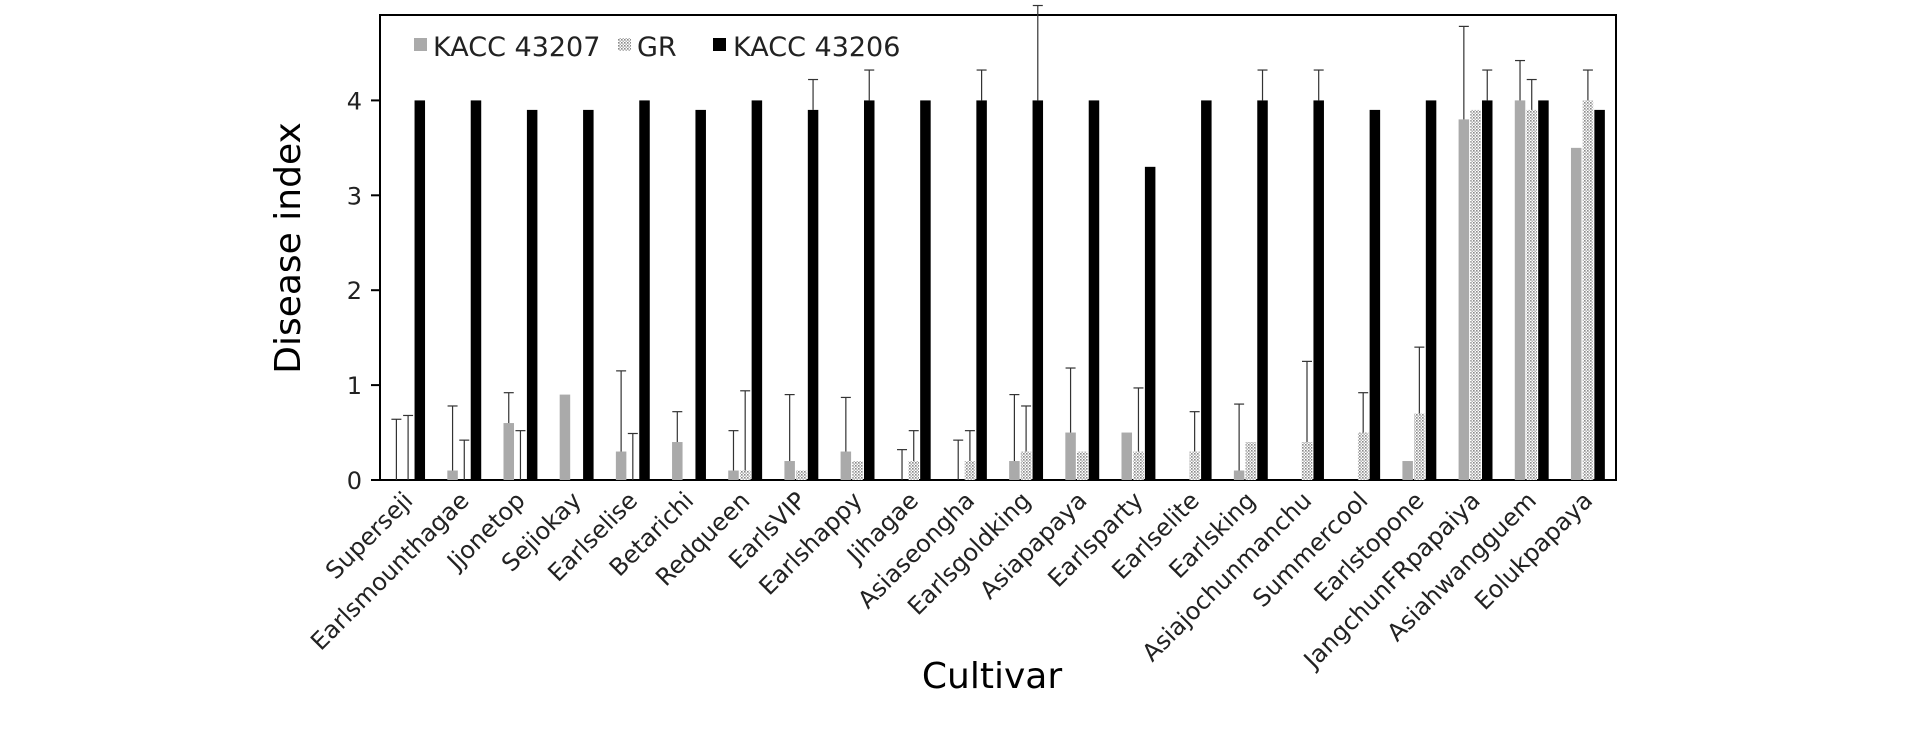 Image resolution: width=1926 pixels, height=729 pixels. What do you see at coordinates (516, 47) in the screenshot?
I see `legend-label: KACC 43207` at bounding box center [516, 47].